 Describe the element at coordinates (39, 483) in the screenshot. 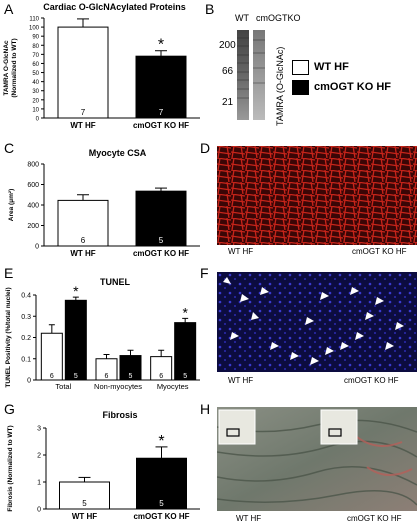

I see `y-tick-label: 1` at that location.